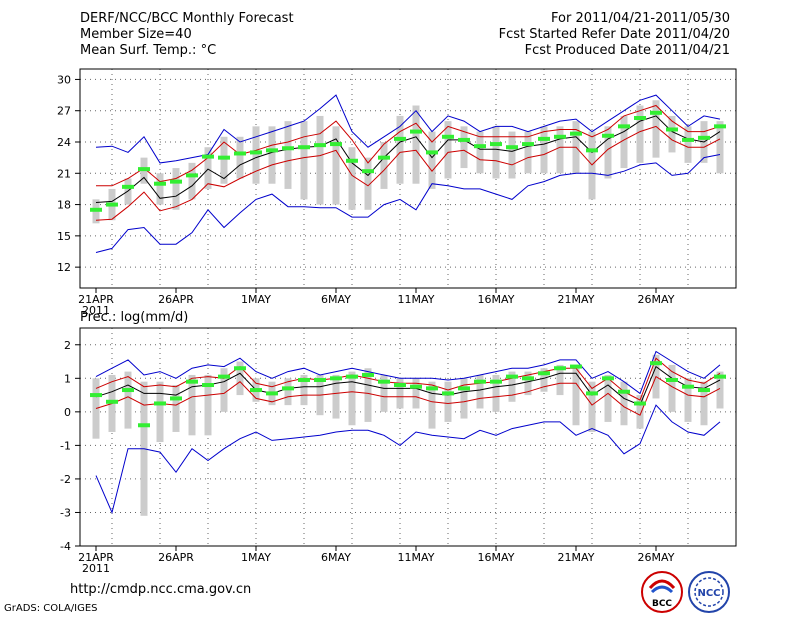 The height and width of the screenshot is (618, 800). I want to click on ncc-logo-text: NCC, so click(708, 593).